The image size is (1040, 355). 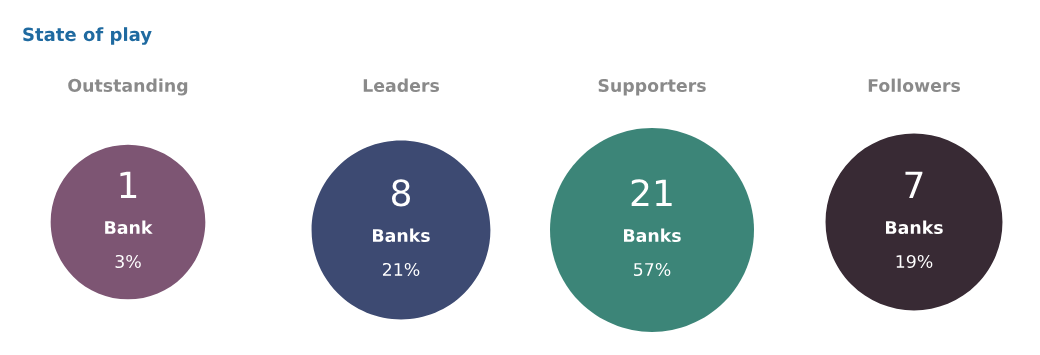 I want to click on data-label: 1, so click(x=128, y=184).